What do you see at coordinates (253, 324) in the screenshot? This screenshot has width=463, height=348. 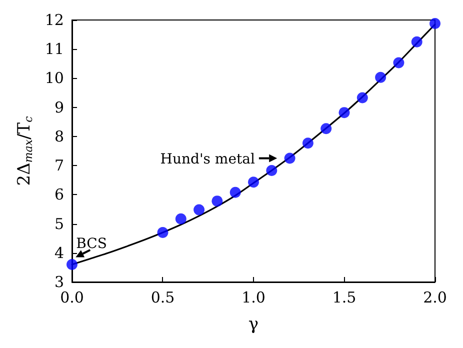 I see `x-axis-title: γ` at bounding box center [253, 324].